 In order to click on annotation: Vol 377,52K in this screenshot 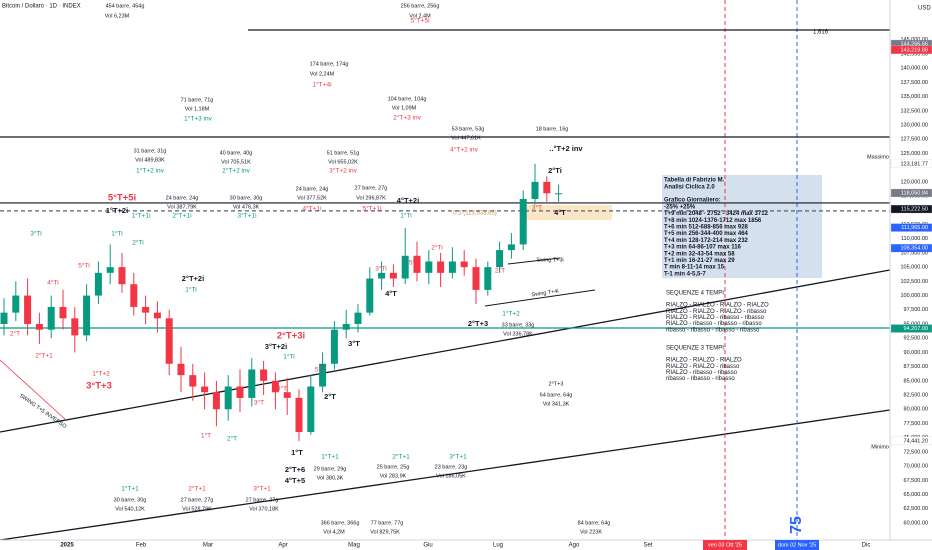, I will do `click(312, 198)`.